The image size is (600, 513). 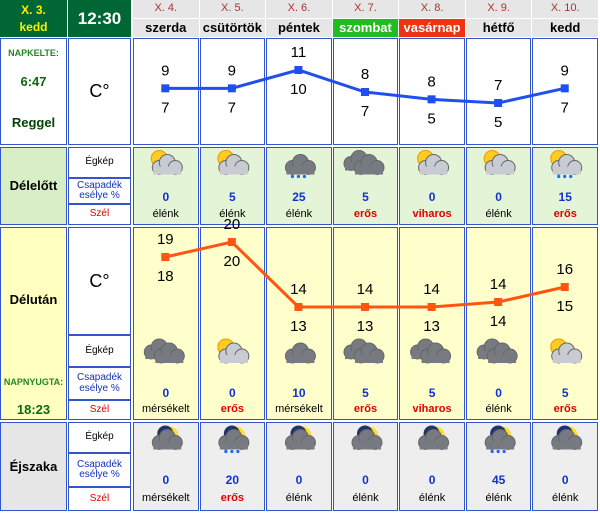 I want to click on precip-value: 20, so click(x=232, y=480).